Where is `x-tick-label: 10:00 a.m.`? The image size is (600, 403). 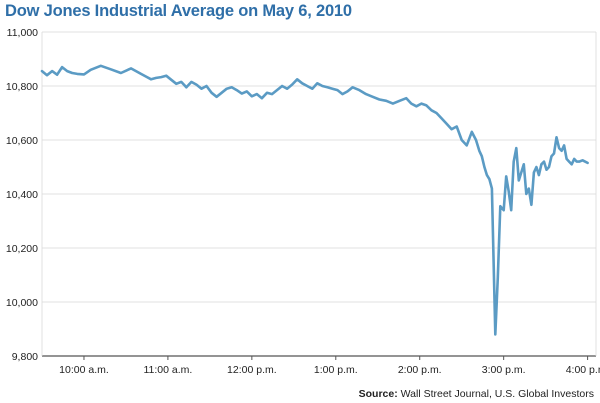
x-tick-label: 10:00 a.m. is located at coordinates (84, 370).